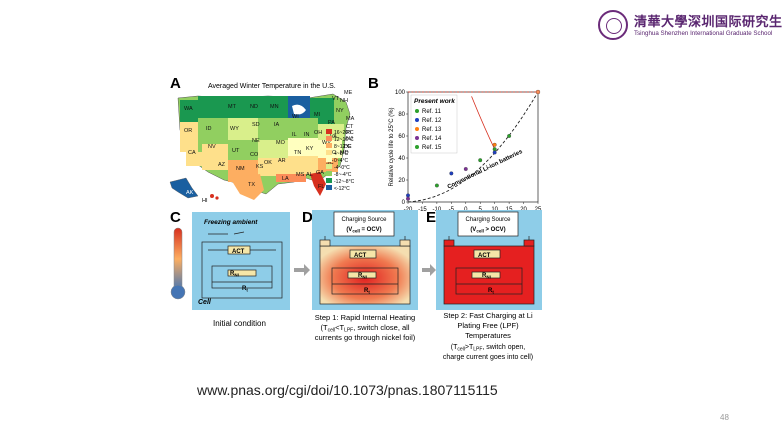 The image size is (783, 440). What do you see at coordinates (488, 335) in the screenshot?
I see `step2-caption-l3: Temperatures` at bounding box center [488, 335].